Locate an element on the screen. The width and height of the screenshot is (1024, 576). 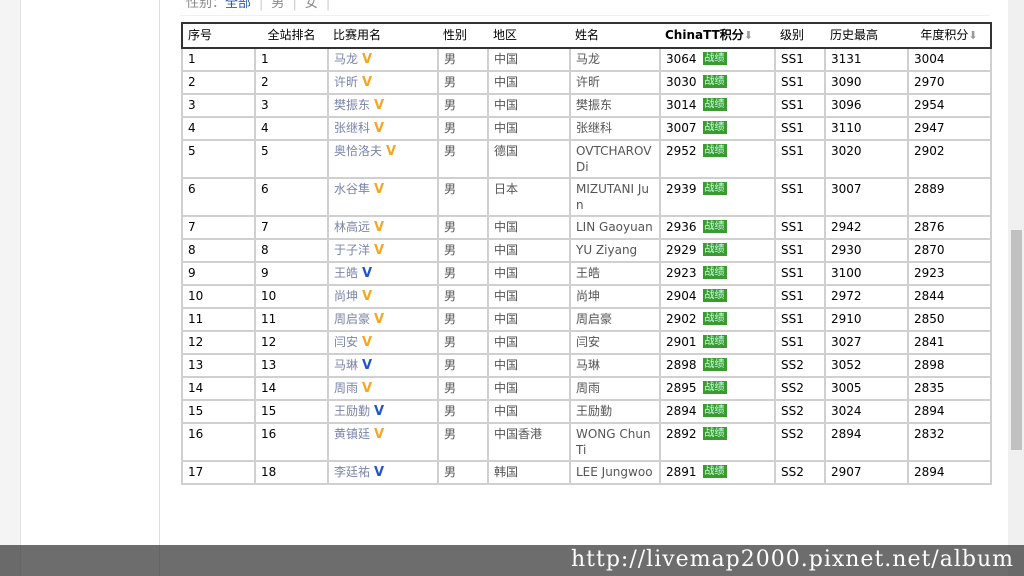
player-link: 马龙 is located at coordinates (346, 59).